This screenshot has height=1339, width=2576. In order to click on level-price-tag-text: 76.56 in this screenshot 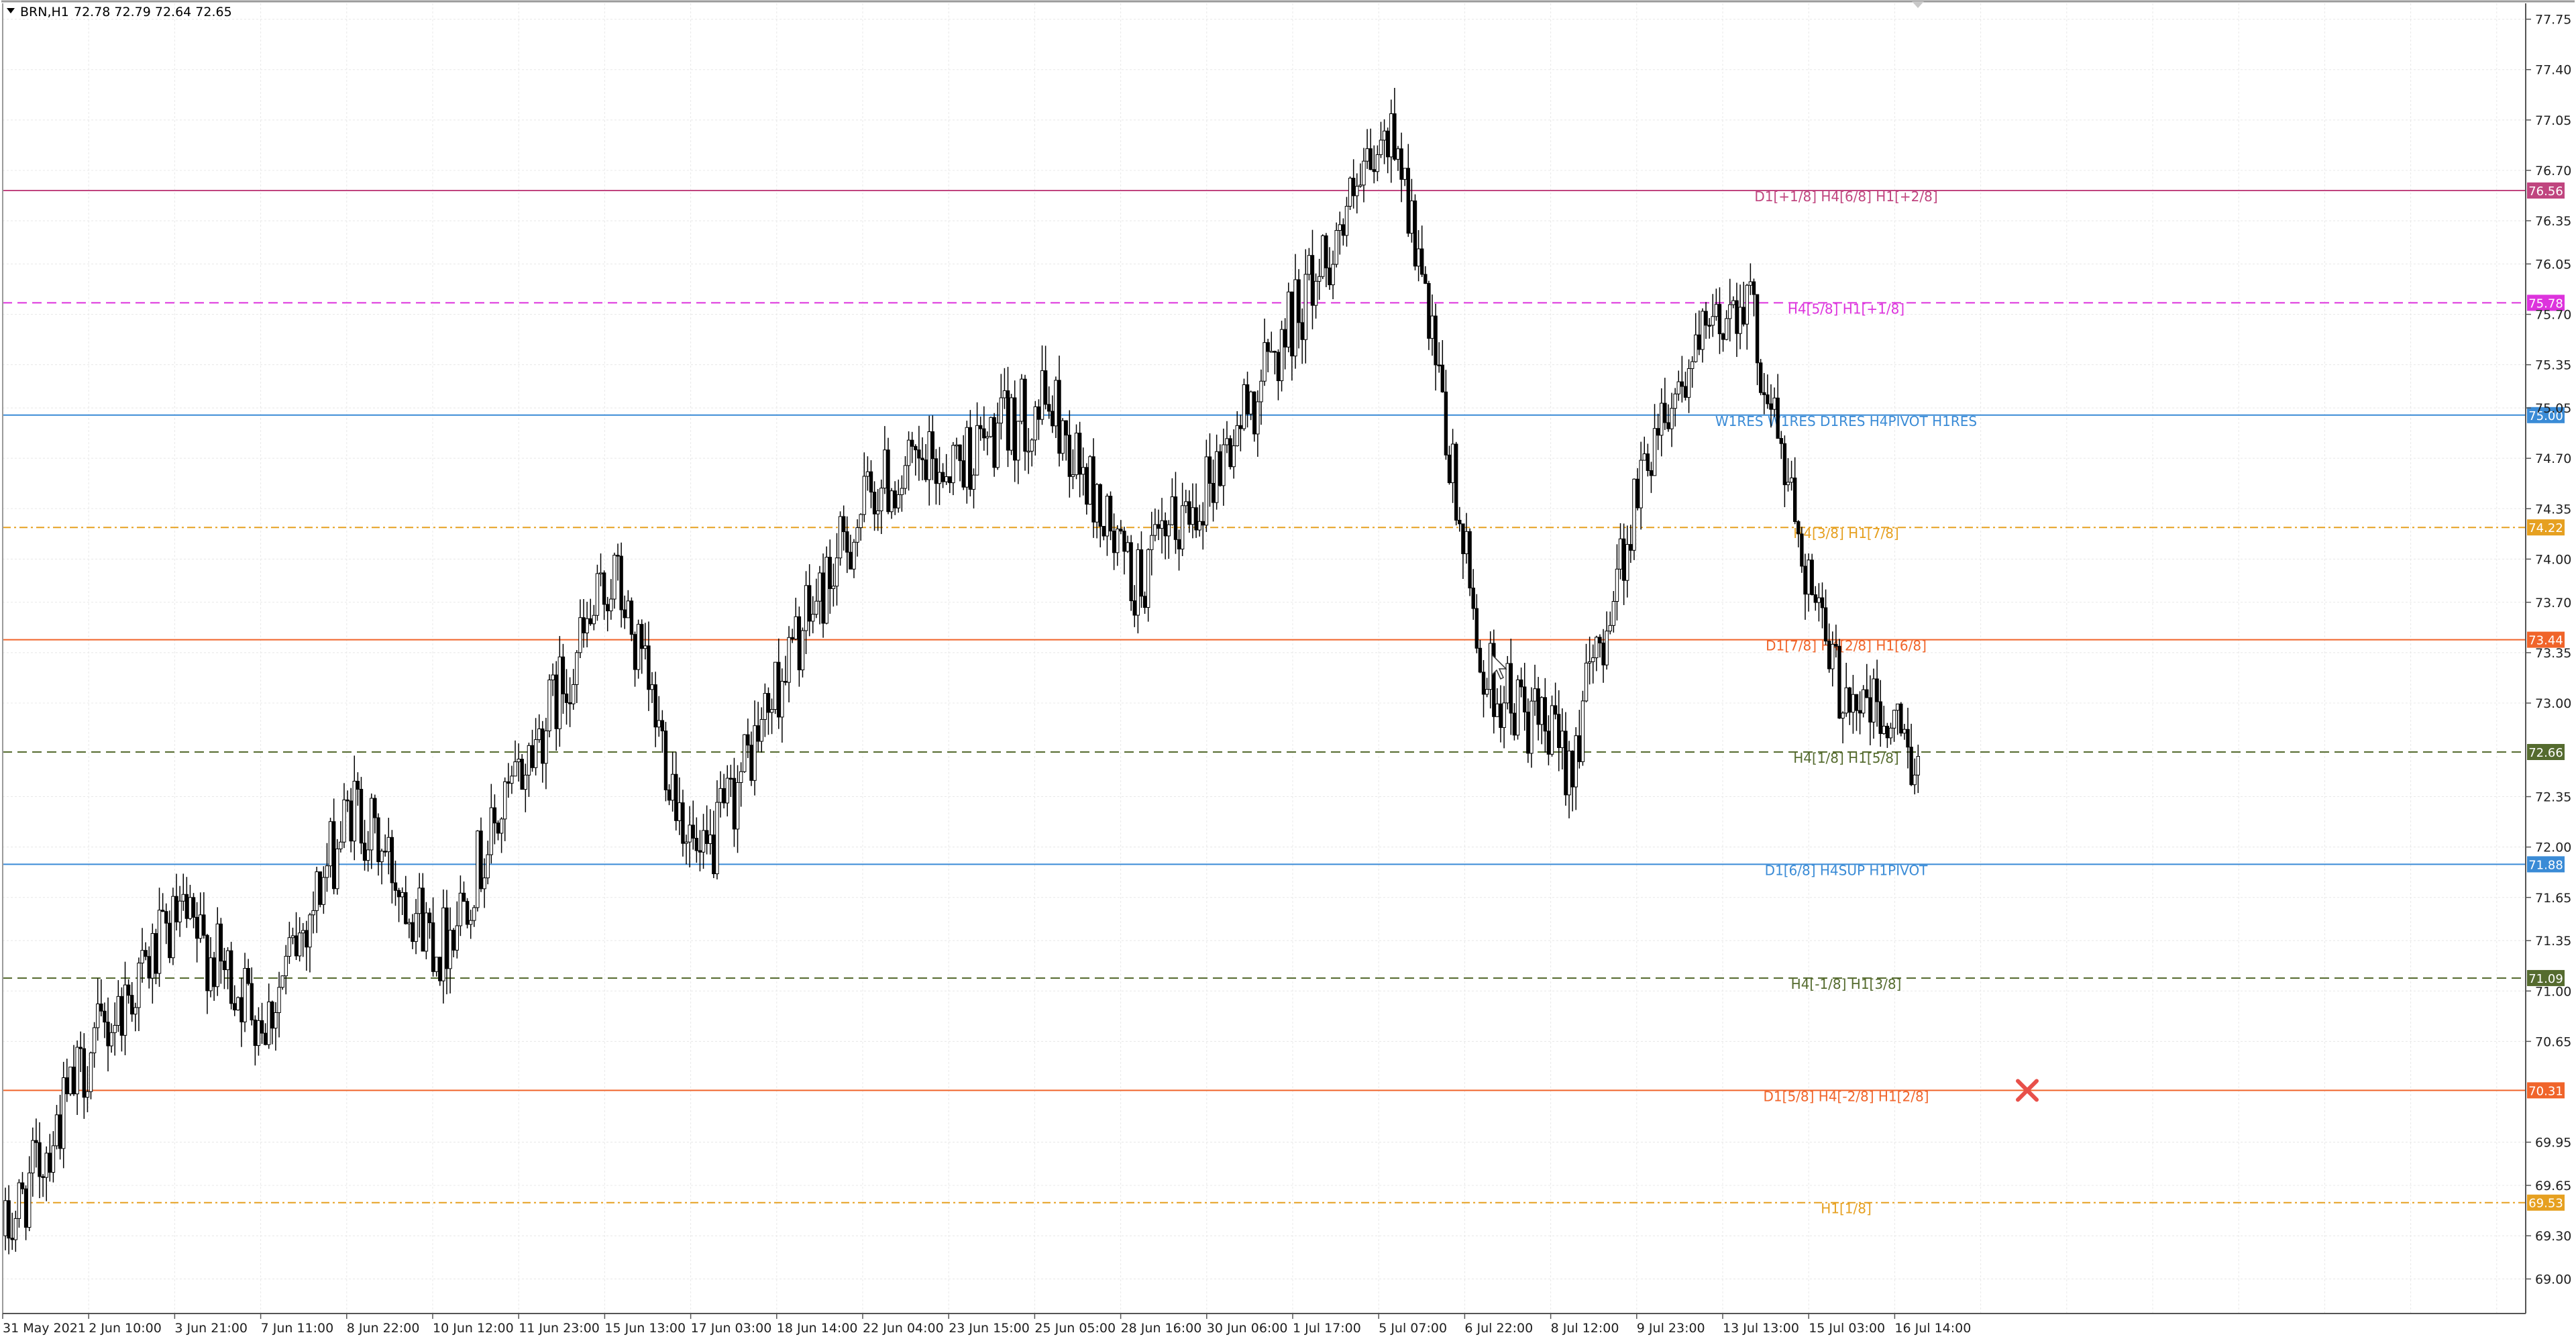, I will do `click(2545, 191)`.